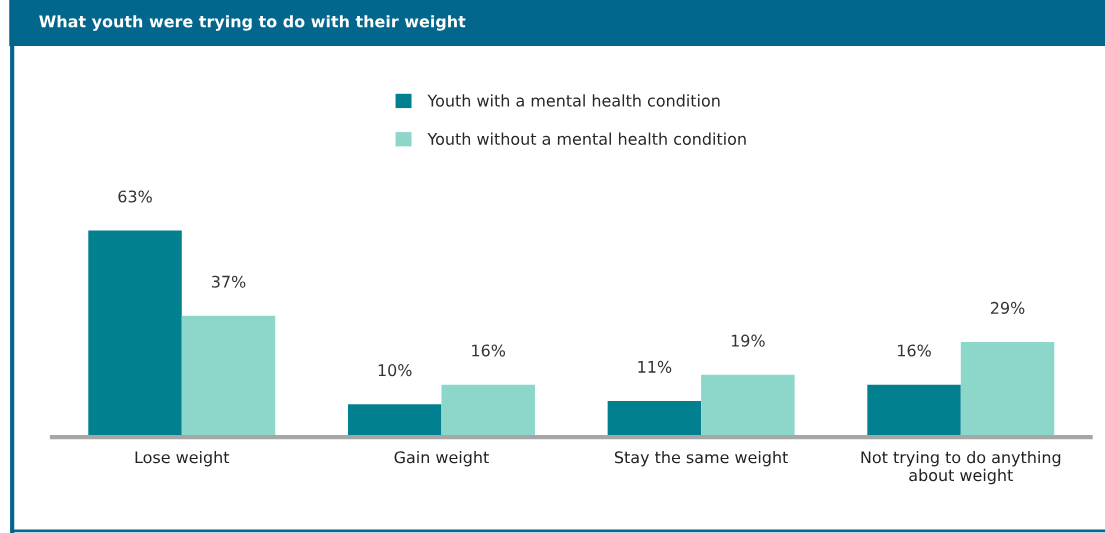  Describe the element at coordinates (586, 138) in the screenshot. I see `legend-label: Youth without a mental health condition` at that location.